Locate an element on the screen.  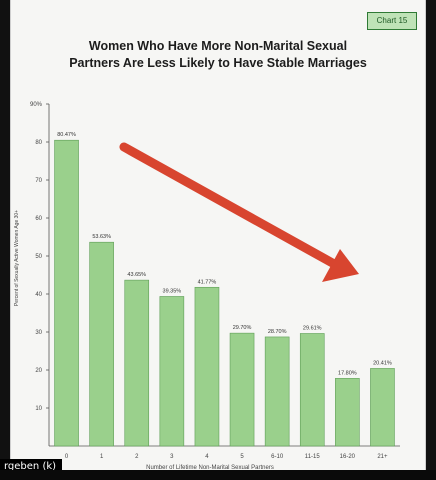
x-tick-label: 1 is located at coordinates (102, 457).